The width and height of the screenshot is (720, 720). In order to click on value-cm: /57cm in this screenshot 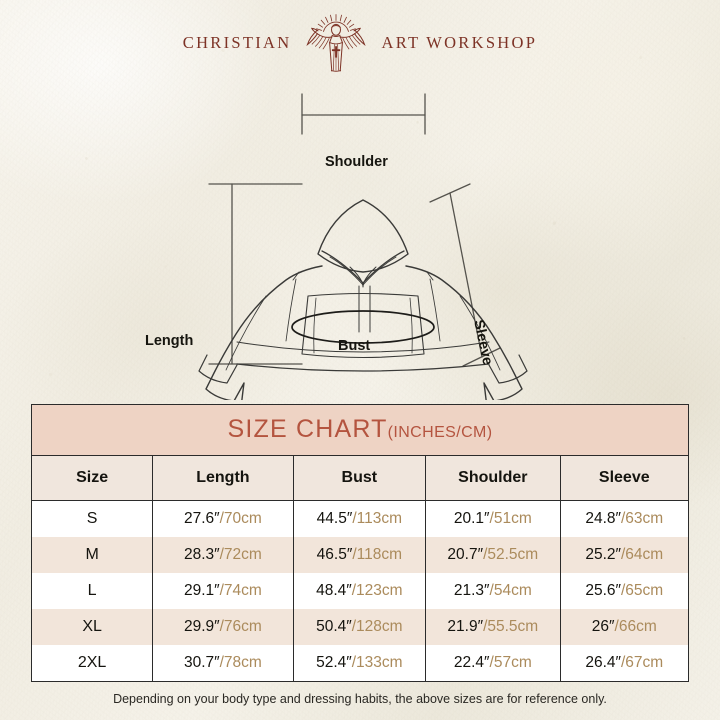, I will do `click(510, 662)`.